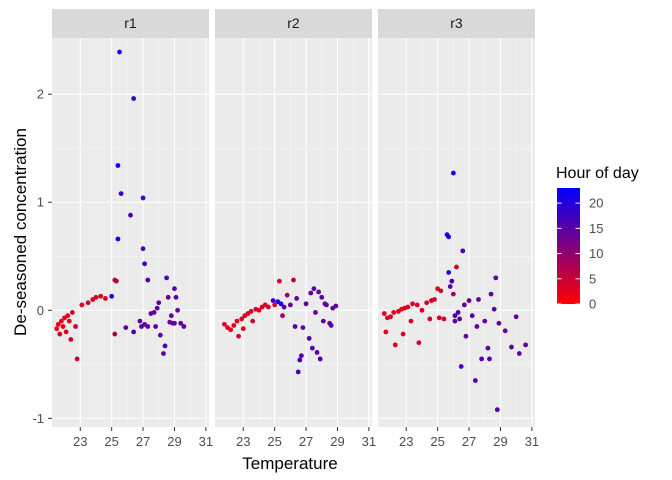 Image resolution: width=672 pixels, height=480 pixels. I want to click on y-axis-title: De-seasoned concentration, so click(20, 232).